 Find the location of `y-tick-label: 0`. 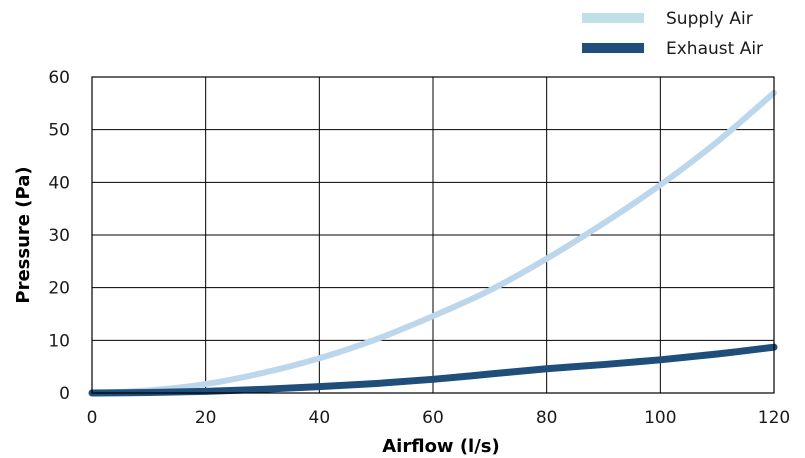

y-tick-label: 0 is located at coordinates (64, 394).